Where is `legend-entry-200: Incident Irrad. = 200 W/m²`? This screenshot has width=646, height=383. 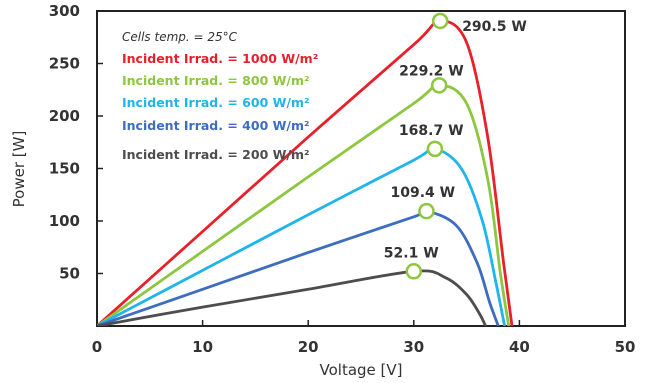
legend-entry-200: Incident Irrad. = 200 W/m² is located at coordinates (215, 154).